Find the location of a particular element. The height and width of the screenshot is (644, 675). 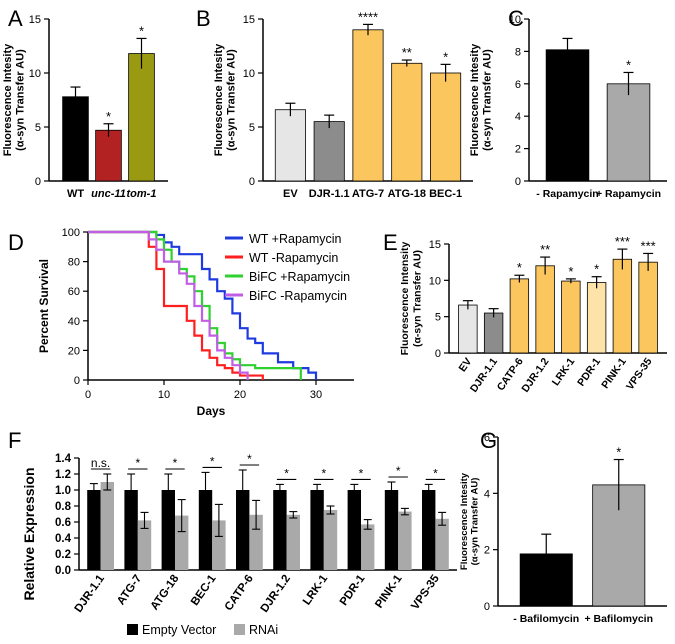

panel-e-category-label: VPS-35 is located at coordinates (639, 374).